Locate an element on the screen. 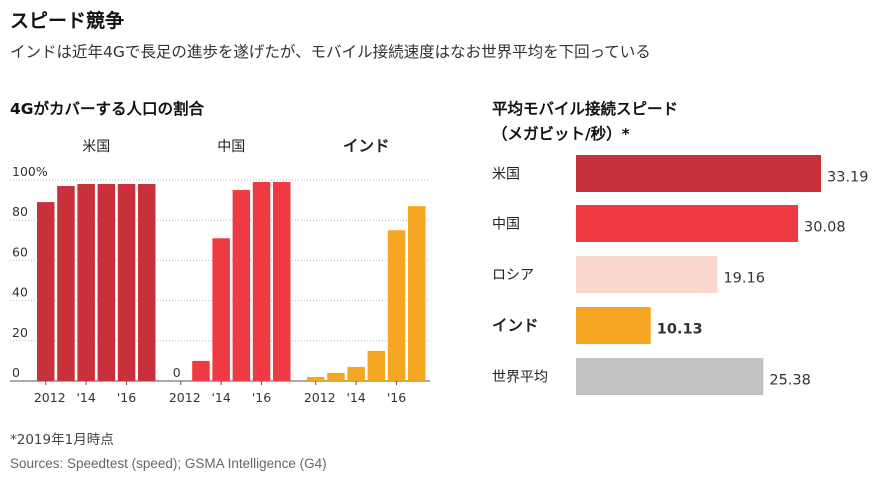 The height and width of the screenshot is (477, 874). speed-category-中国: 中国 is located at coordinates (506, 225).